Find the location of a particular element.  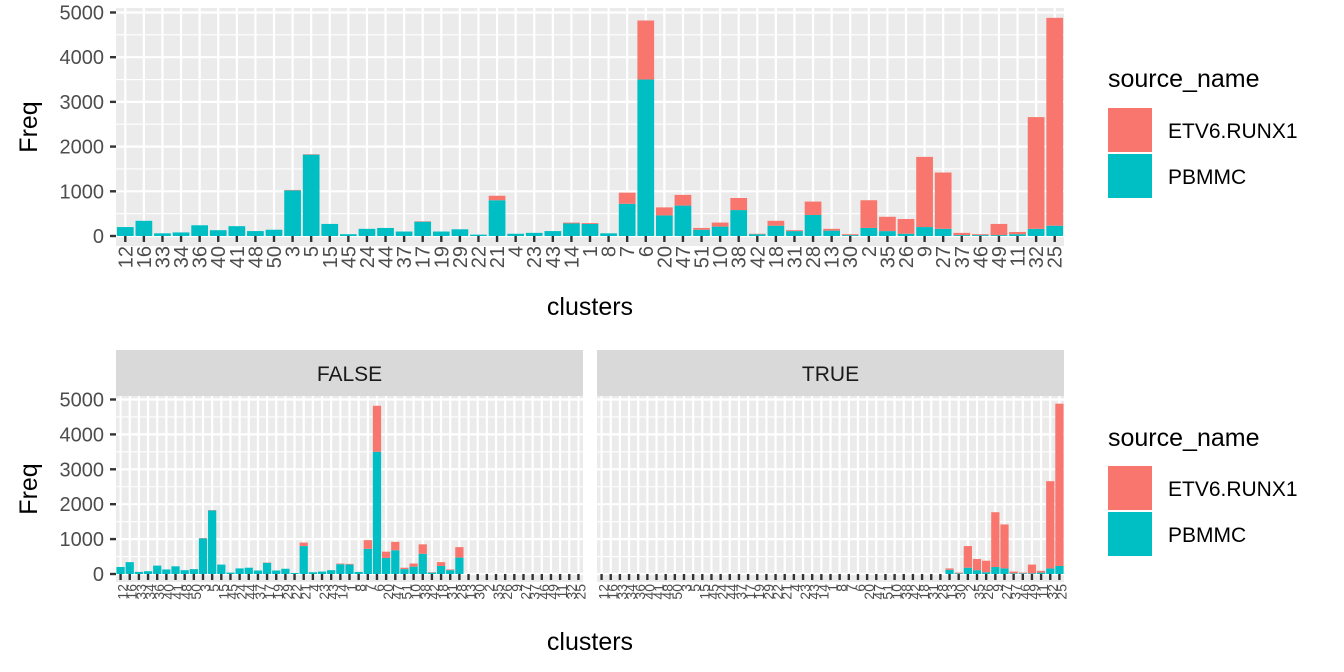

top-x-tick-label: 27 is located at coordinates (944, 257).